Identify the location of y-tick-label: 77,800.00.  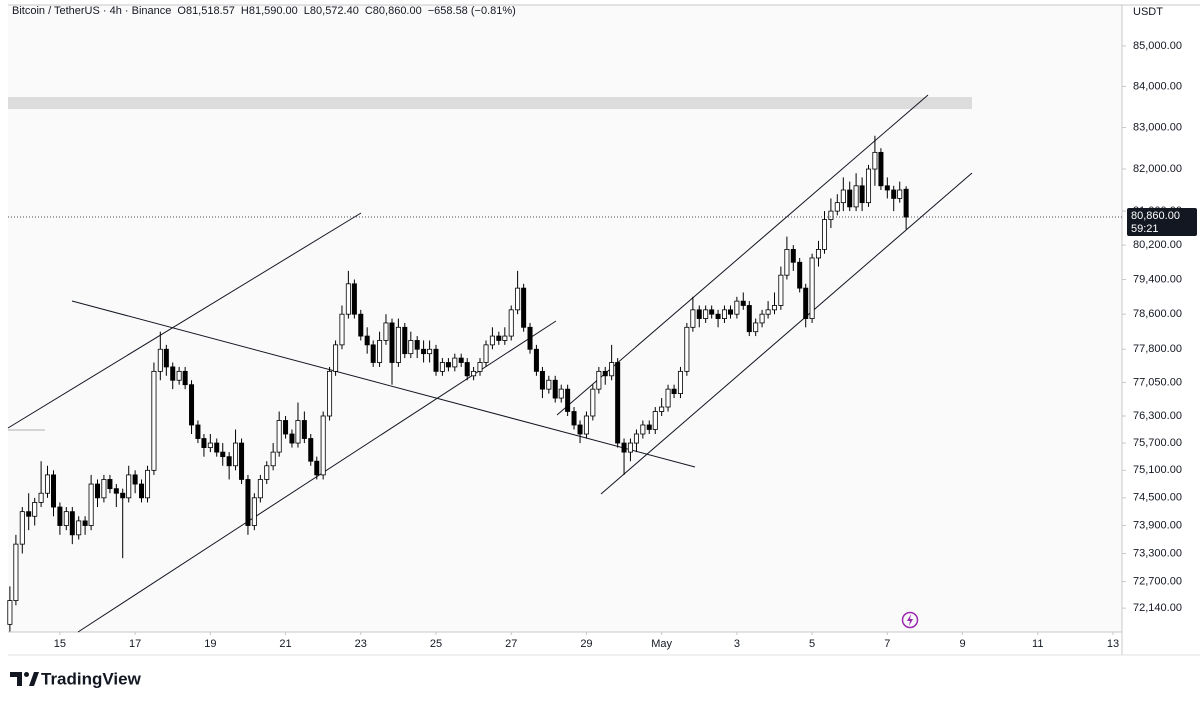
(1157, 349).